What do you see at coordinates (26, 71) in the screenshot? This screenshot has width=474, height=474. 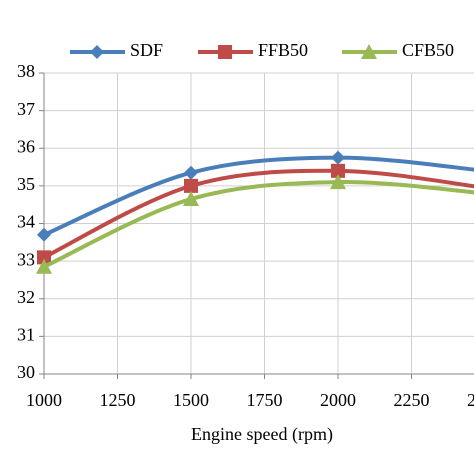 I see `y-tick-label: 38` at bounding box center [26, 71].